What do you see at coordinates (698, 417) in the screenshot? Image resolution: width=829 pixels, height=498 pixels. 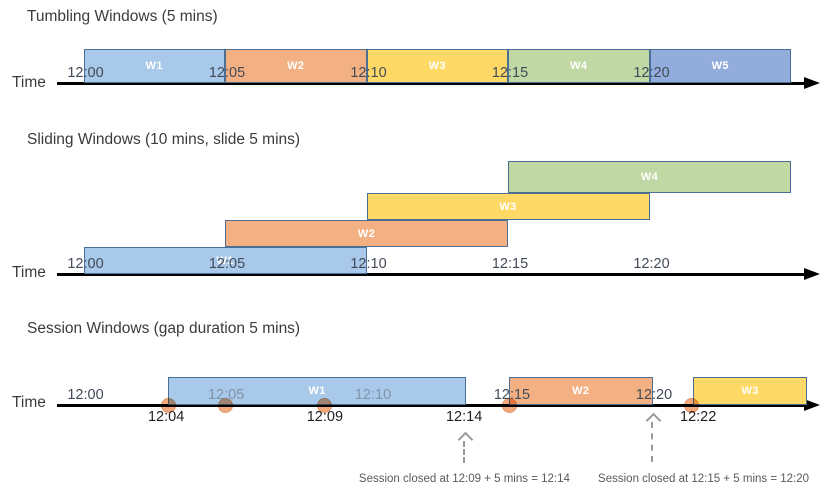 I see `event-time-label: 12:22` at bounding box center [698, 417].